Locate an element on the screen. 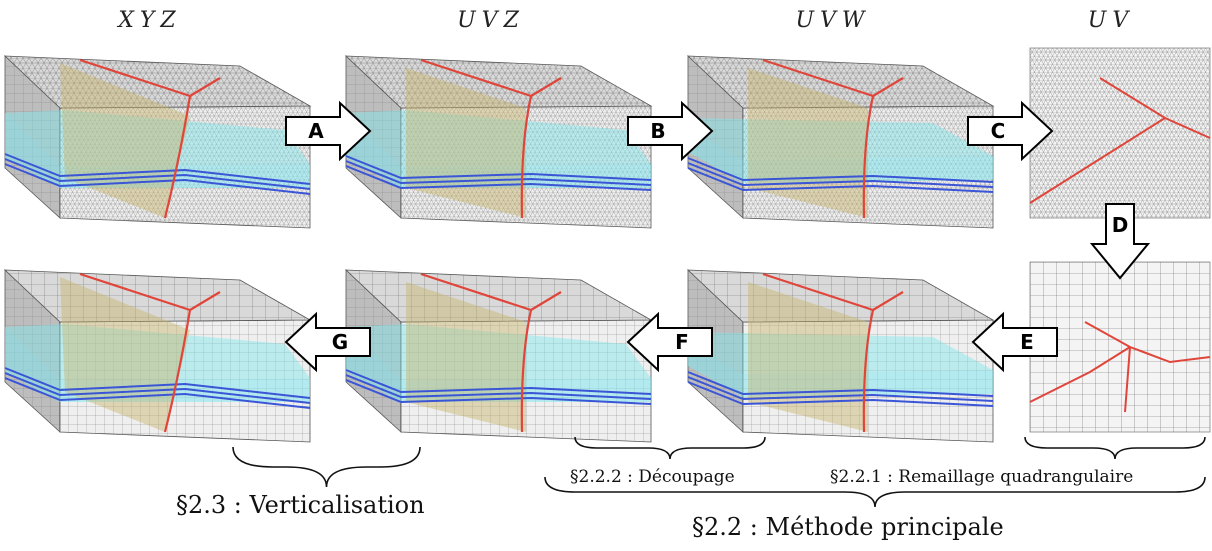 The width and height of the screenshot is (1212, 551). column-title-xyz: XYZ is located at coordinates (150, 20).